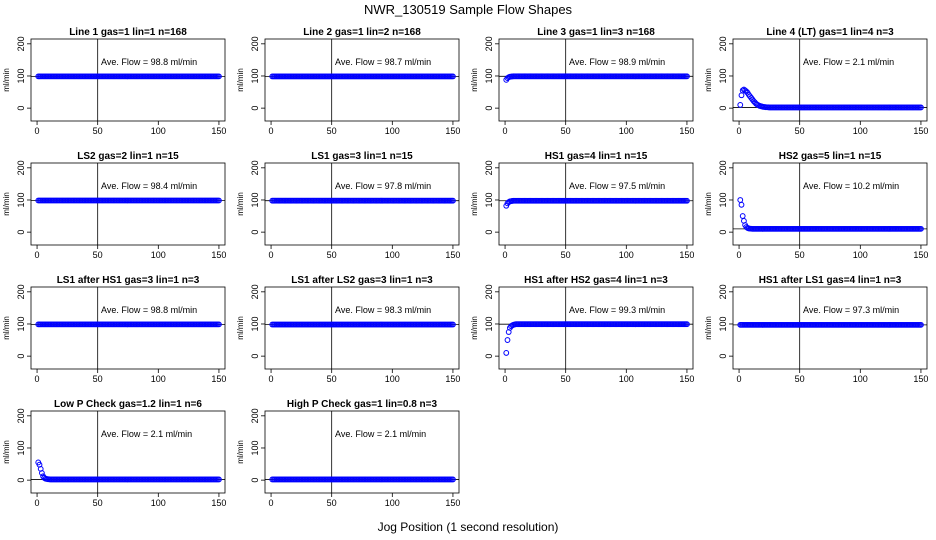 The height and width of the screenshot is (540, 936). Describe the element at coordinates (362, 156) in the screenshot. I see `panel-title: LS1 gas=3 lin=1 n=15` at that location.